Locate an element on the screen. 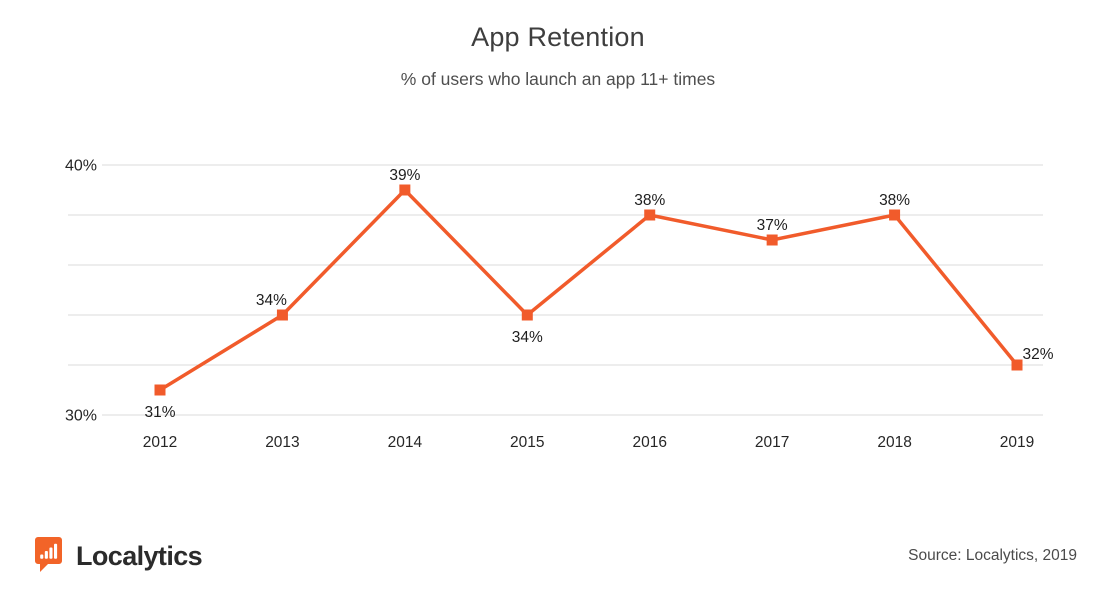 The image size is (1116, 615). x-axis-tick-label: 2014 is located at coordinates (405, 442).